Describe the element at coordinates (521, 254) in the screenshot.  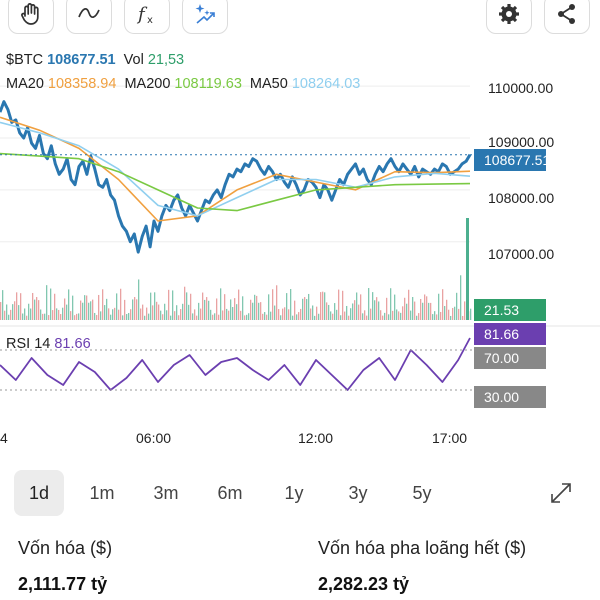
I see `y-tick-label: 107000.00` at that location.